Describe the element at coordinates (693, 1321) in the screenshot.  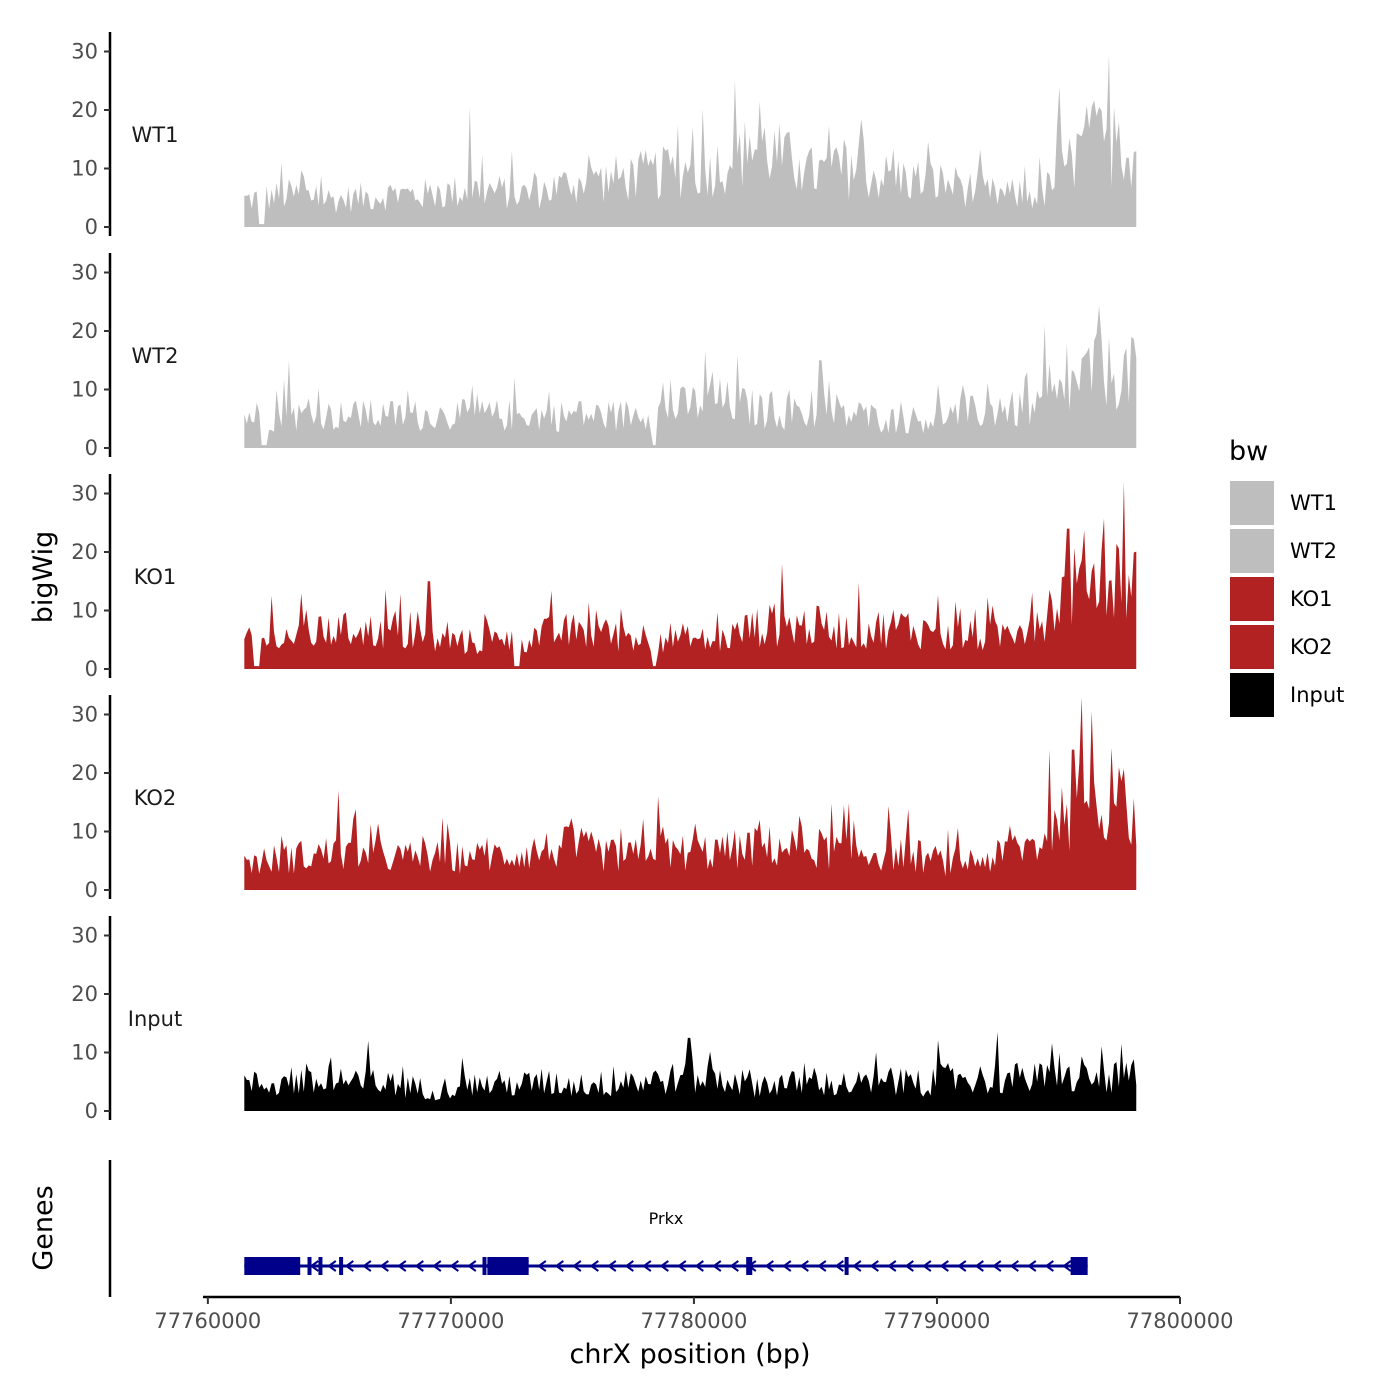
I see `x-tick-label: 77780000` at that location.